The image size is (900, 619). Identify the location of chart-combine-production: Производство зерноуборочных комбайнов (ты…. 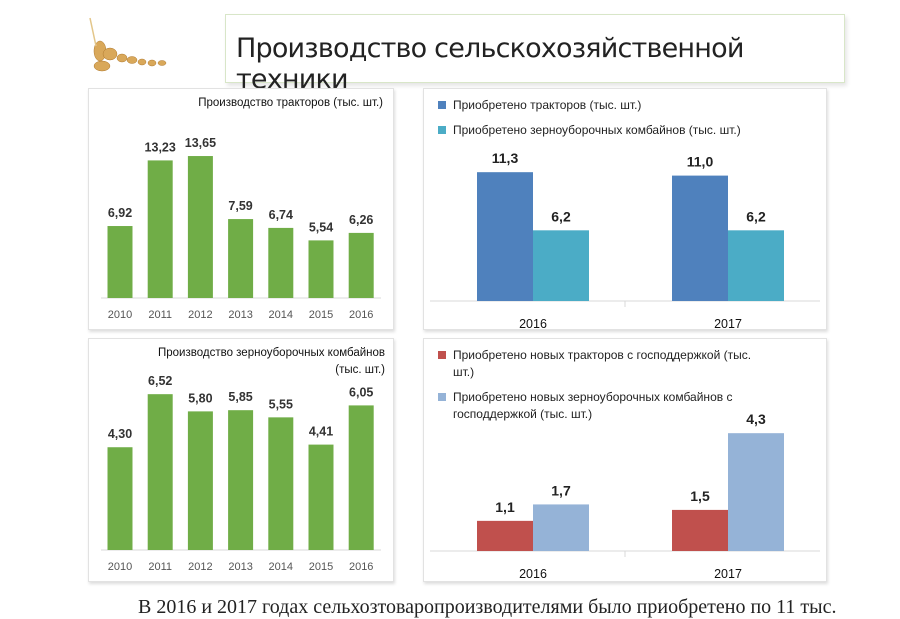
(241, 460).